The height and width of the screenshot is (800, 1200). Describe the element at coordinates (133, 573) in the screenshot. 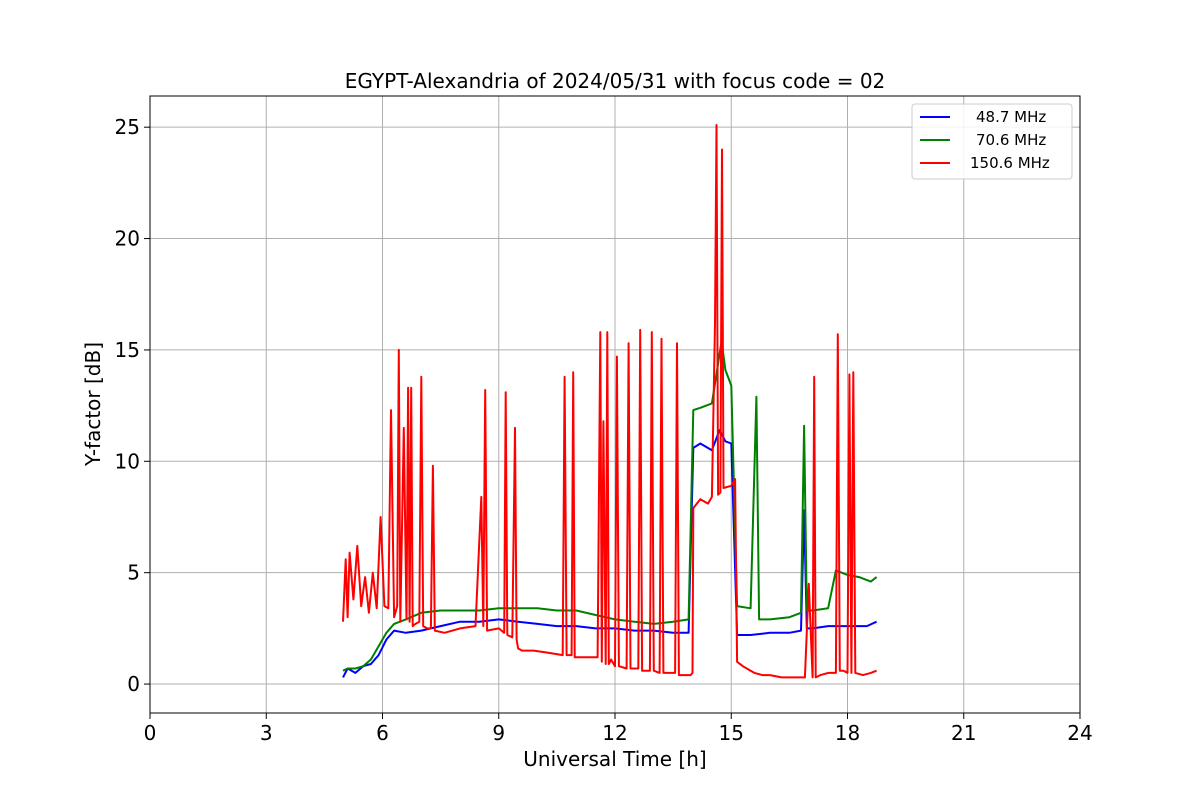

I see `y-tick-label: 5` at that location.